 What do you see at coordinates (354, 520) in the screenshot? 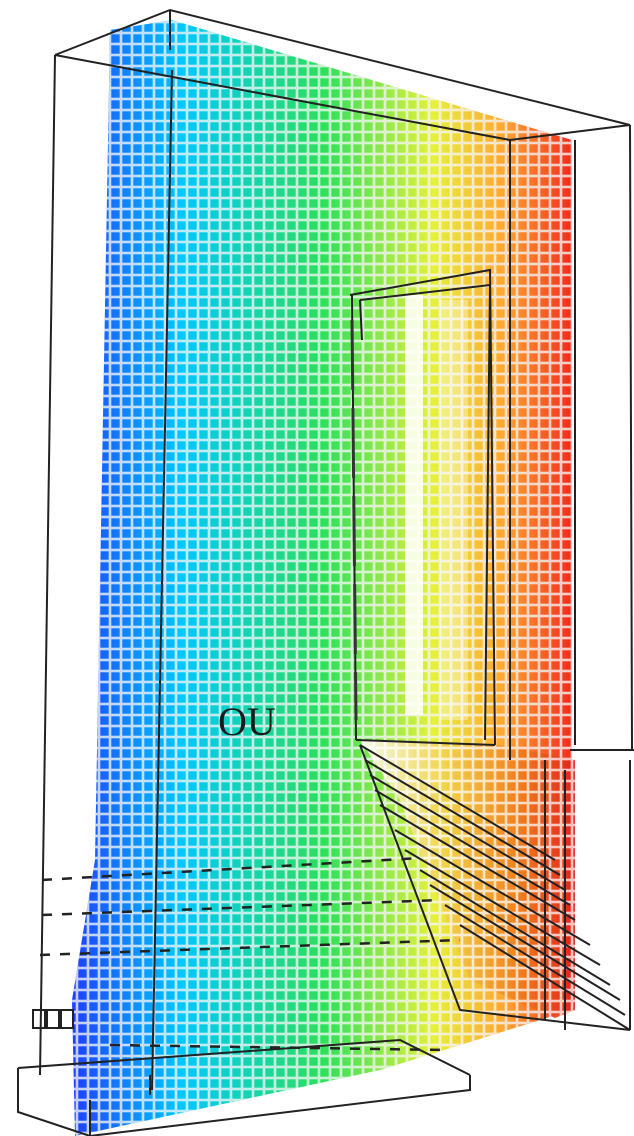
I see `dashed-guide` at bounding box center [354, 520].